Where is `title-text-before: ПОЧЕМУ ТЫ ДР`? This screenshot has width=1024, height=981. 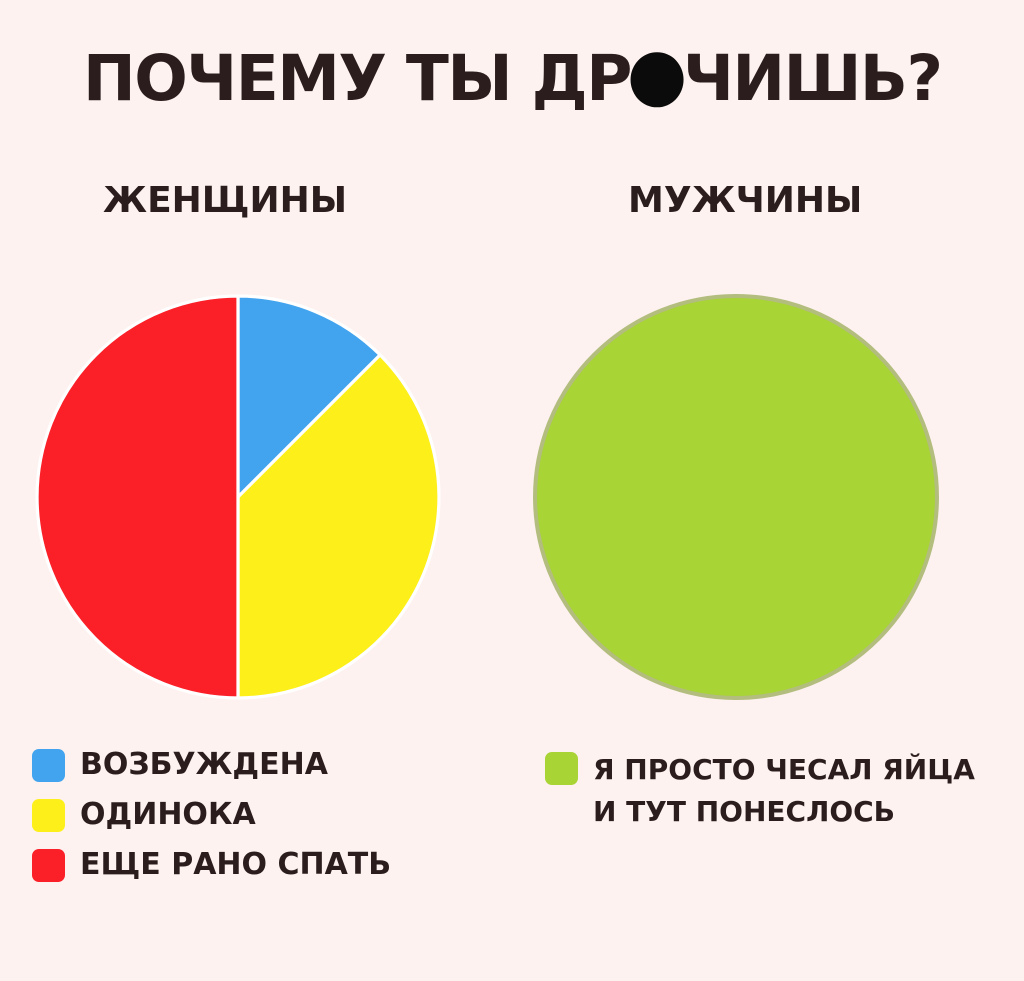
title-text-before: ПОЧЕМУ ТЫ ДР is located at coordinates (357, 78).